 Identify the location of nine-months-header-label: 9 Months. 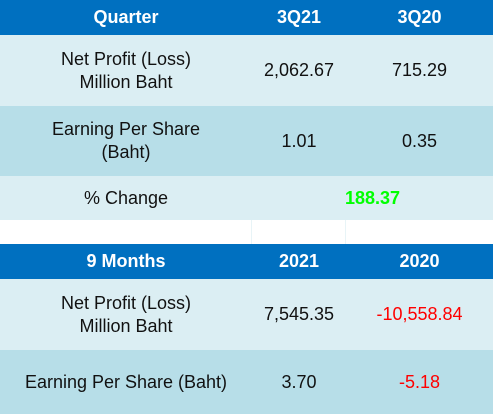
(126, 261).